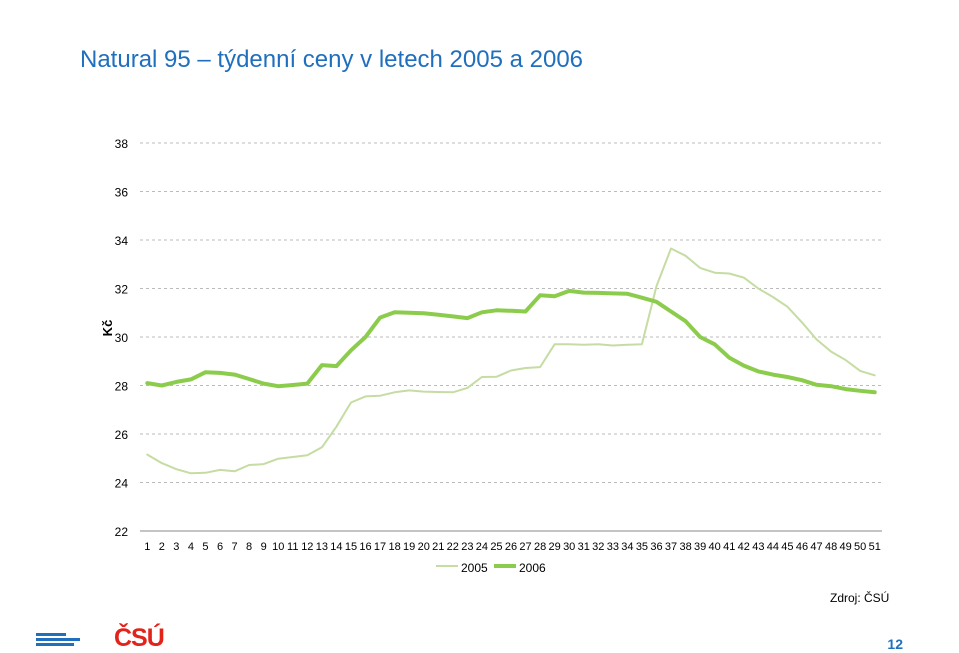  Describe the element at coordinates (122, 241) in the screenshot. I see `y-tick-label: 34` at that location.